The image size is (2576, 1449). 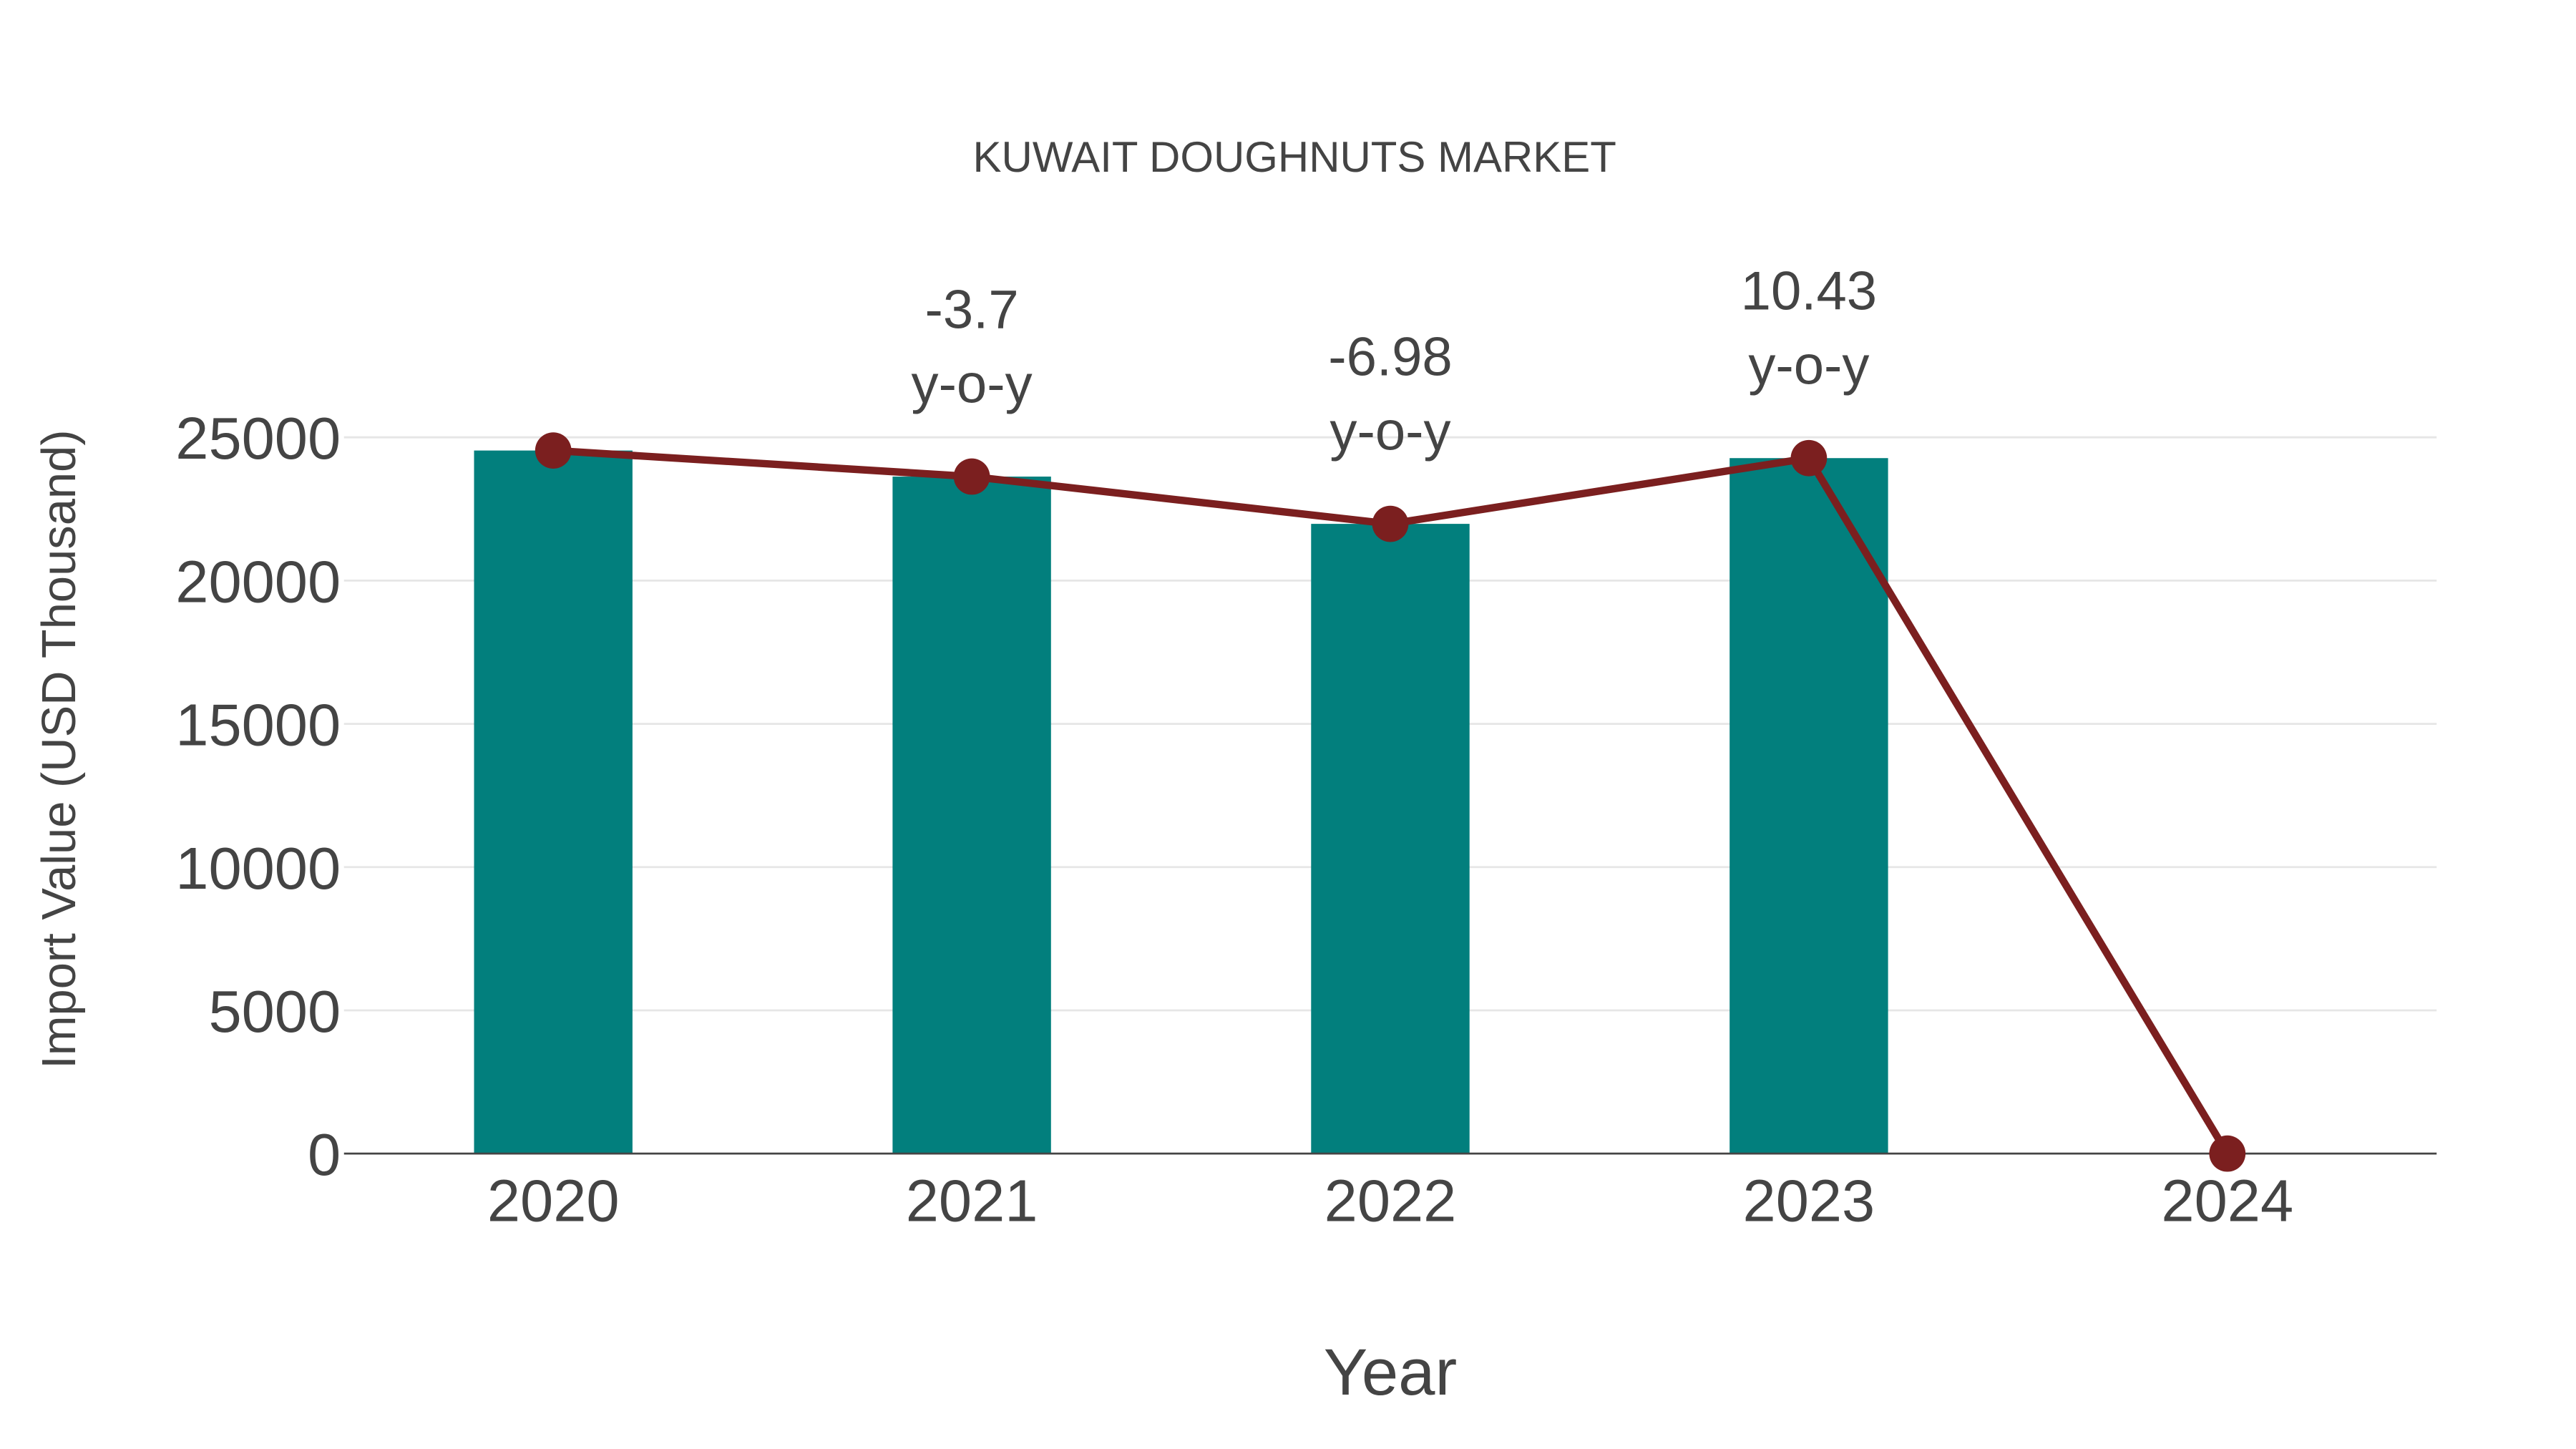 What do you see at coordinates (274, 1011) in the screenshot?
I see `y-tick-label: 5000` at bounding box center [274, 1011].